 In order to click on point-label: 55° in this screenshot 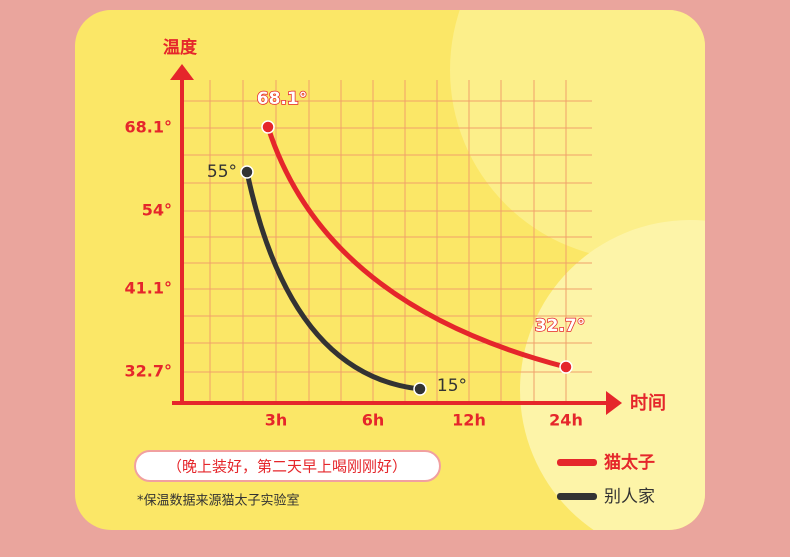, I will do `click(222, 172)`.